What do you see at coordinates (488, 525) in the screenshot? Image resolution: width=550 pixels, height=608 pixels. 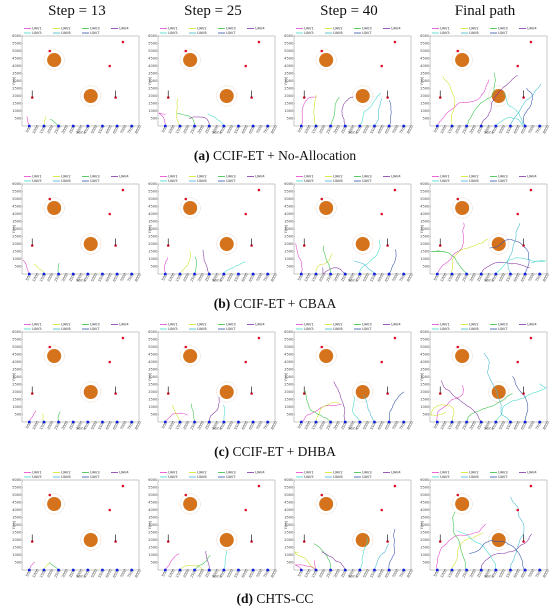 I see `plot-area` at bounding box center [488, 525].